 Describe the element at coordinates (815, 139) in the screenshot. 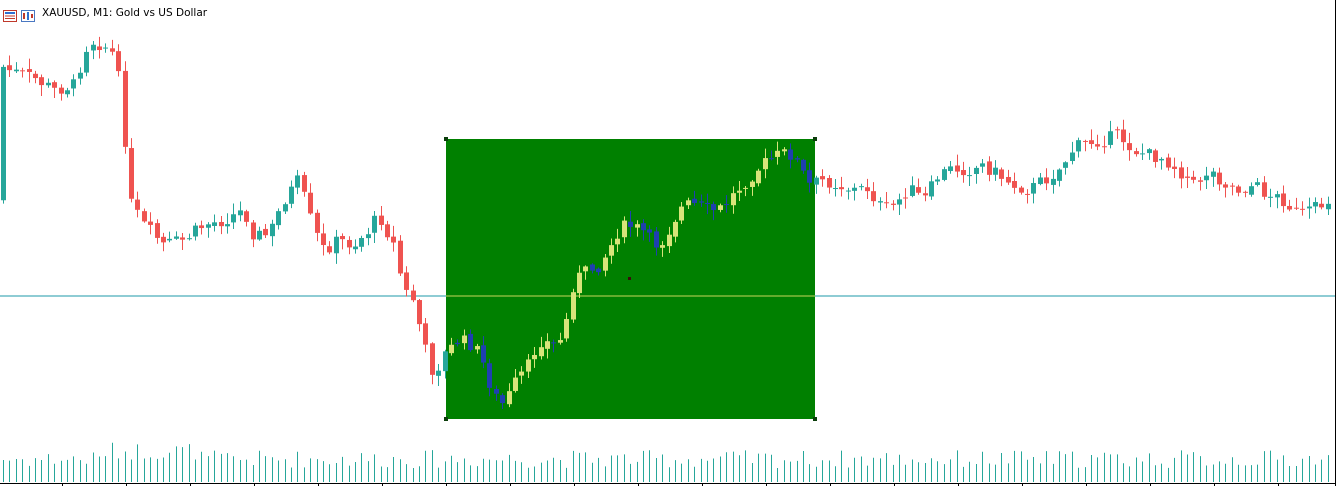

I see `rectangle-anchor-handle` at that location.